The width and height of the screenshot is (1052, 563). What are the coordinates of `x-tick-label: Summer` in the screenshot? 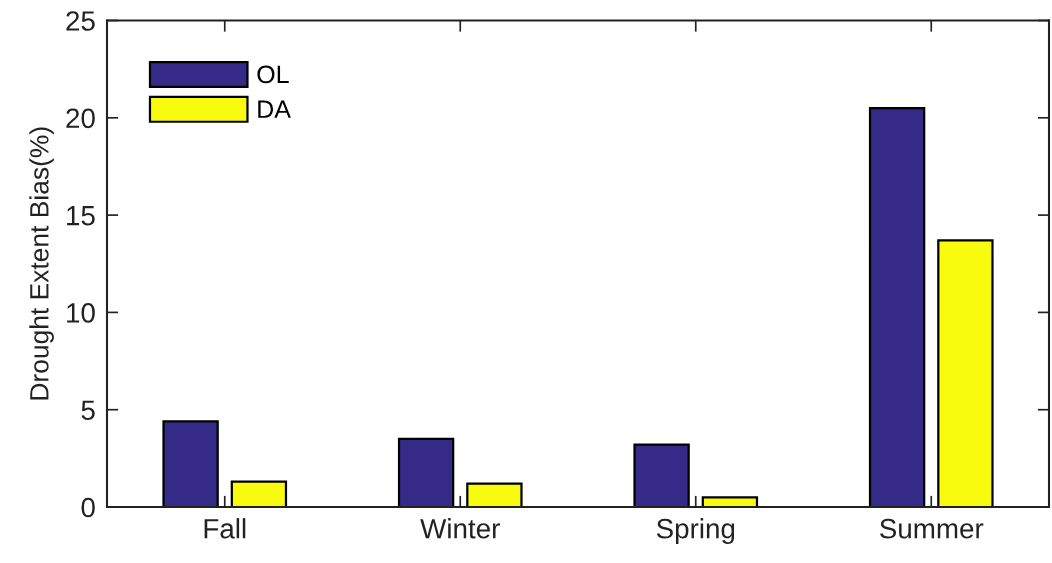 It's located at (932, 528).